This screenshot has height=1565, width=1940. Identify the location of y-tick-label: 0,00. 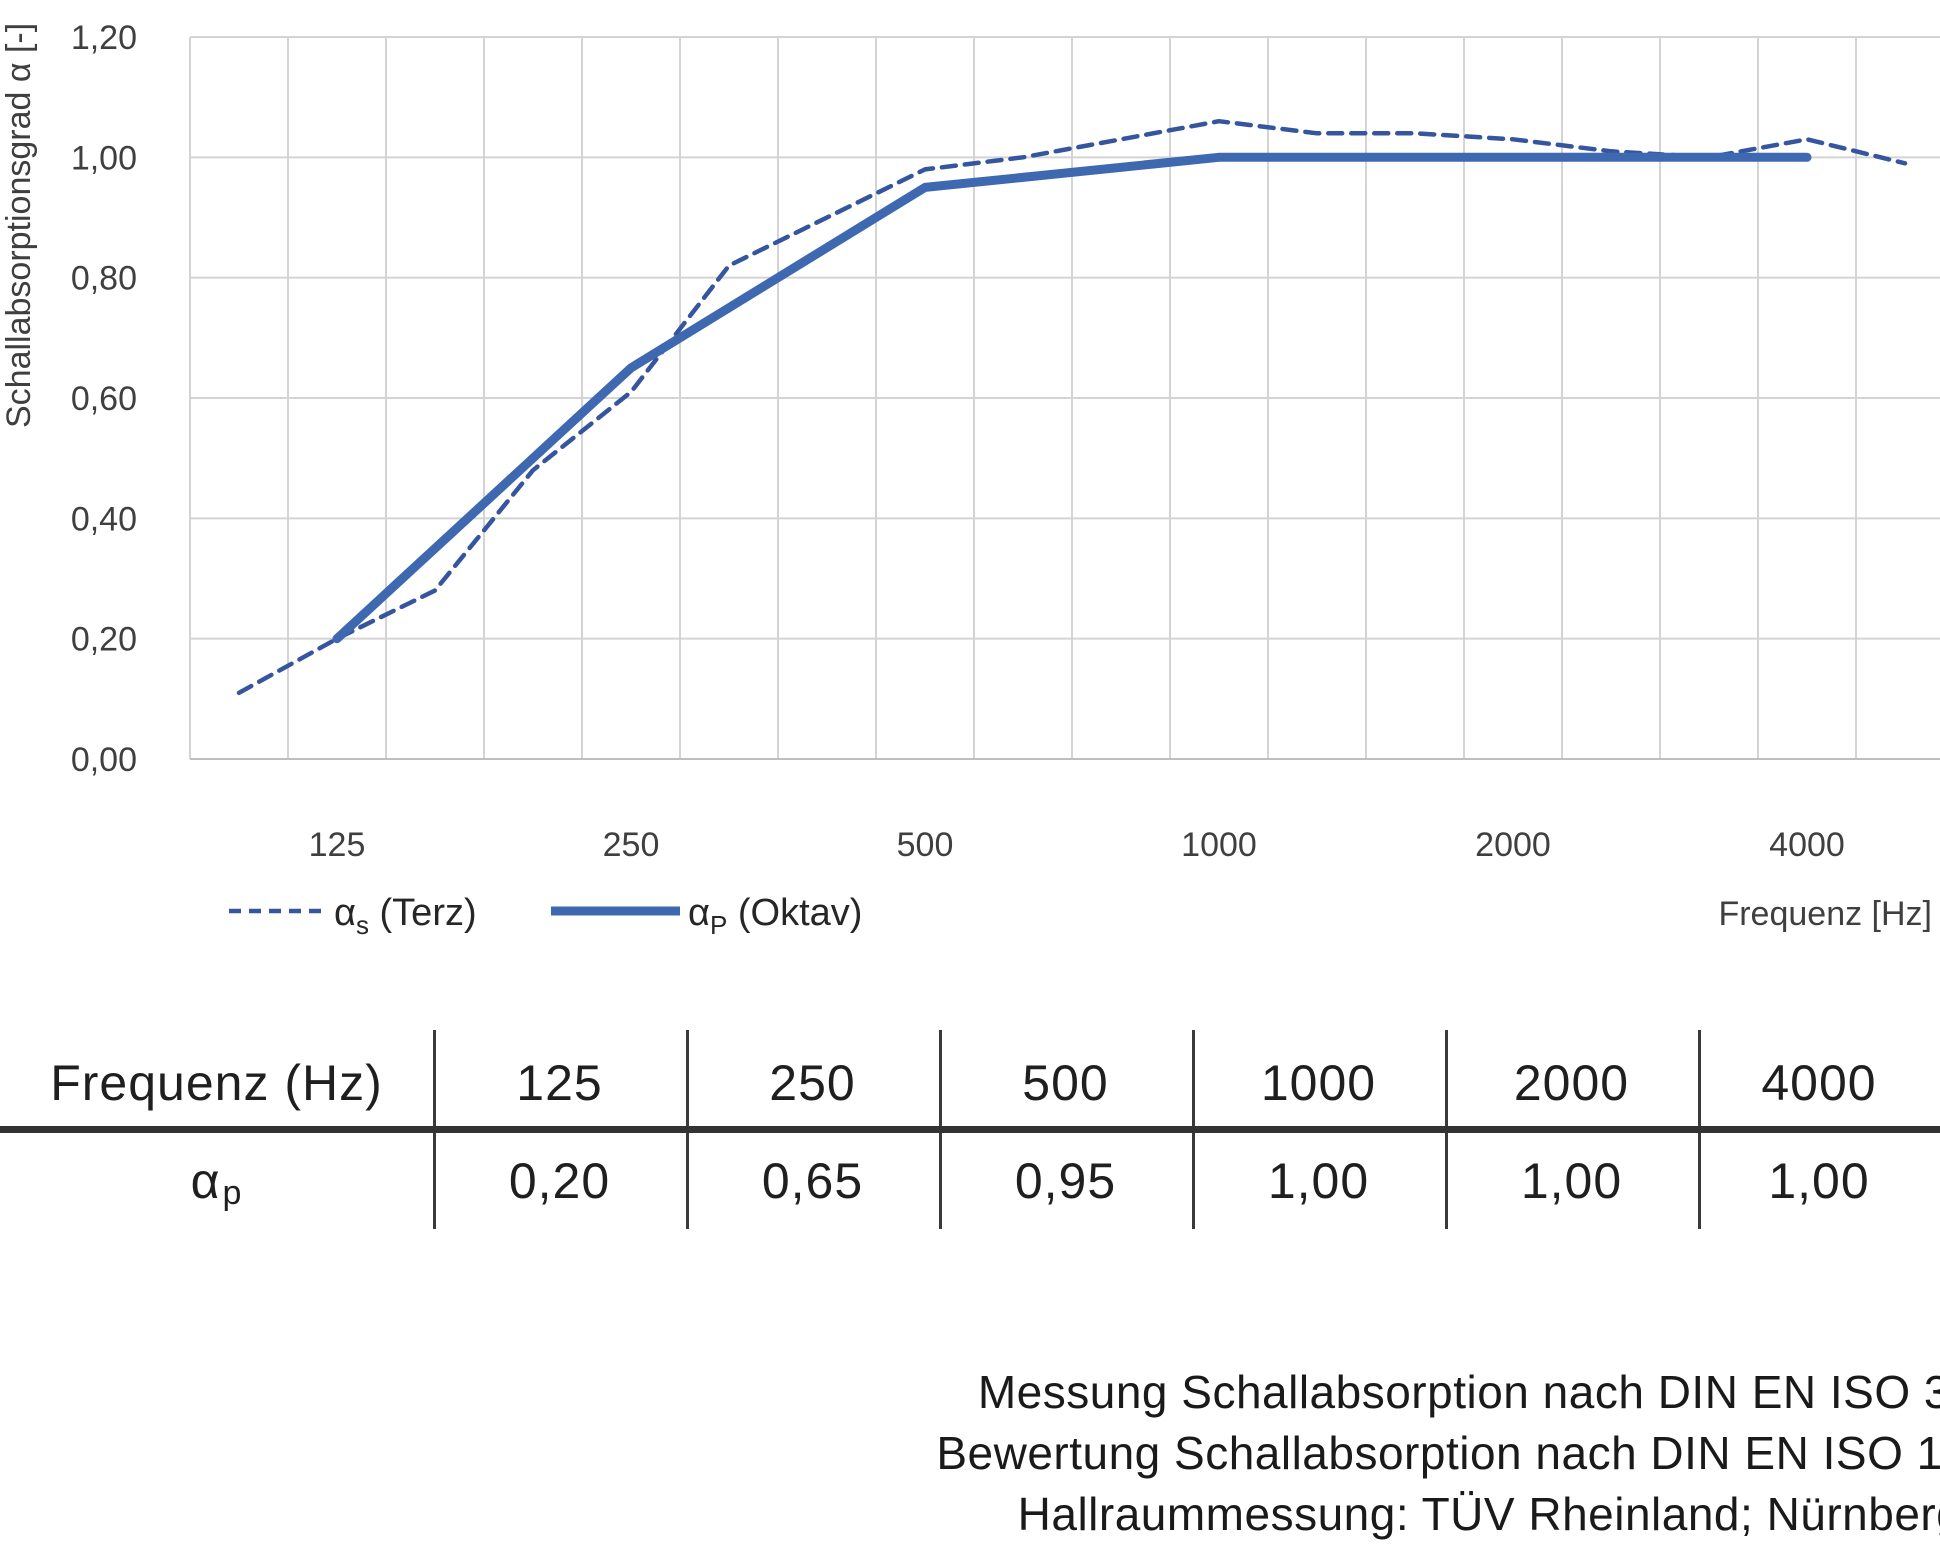
(104, 760).